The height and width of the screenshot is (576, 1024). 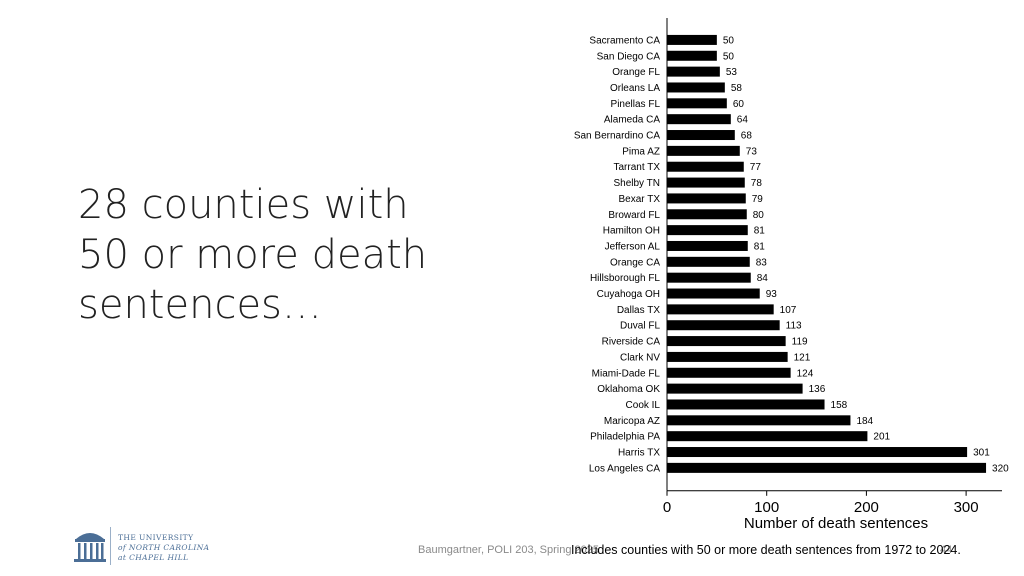 What do you see at coordinates (617, 136) in the screenshot?
I see `category-label: San Bernardino CA` at bounding box center [617, 136].